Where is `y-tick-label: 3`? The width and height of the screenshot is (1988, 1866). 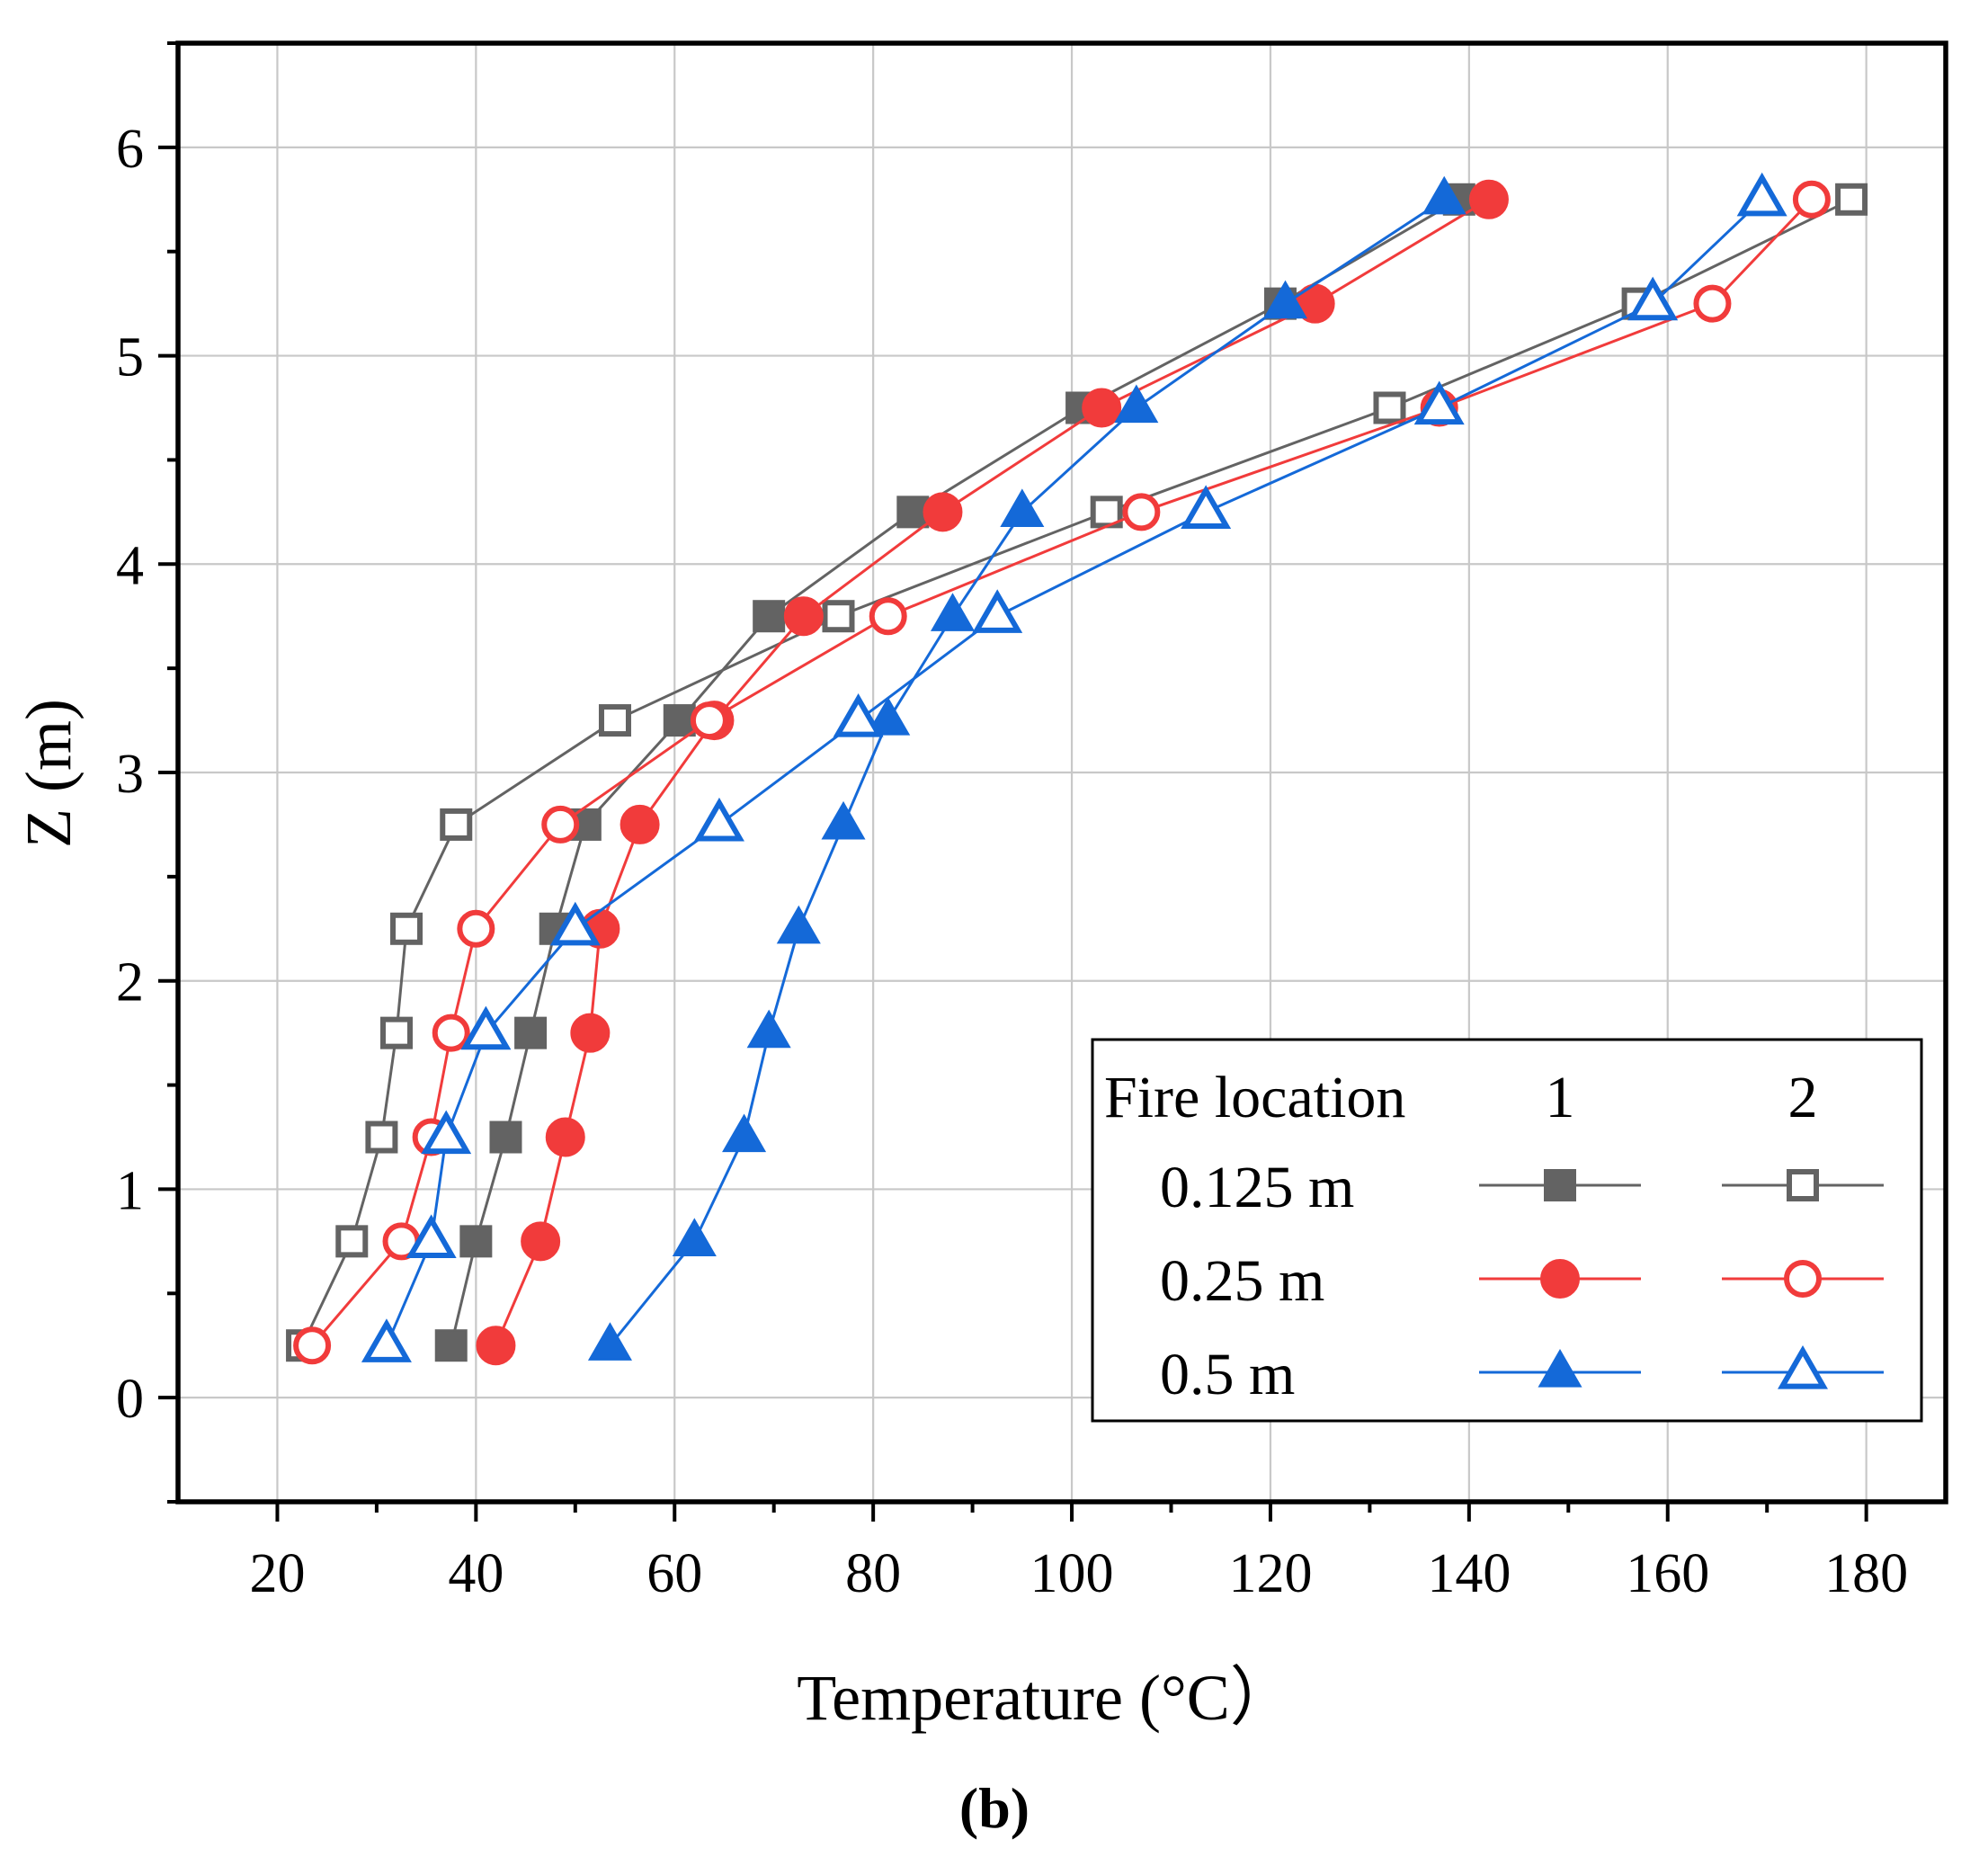
y-tick-label: 3 is located at coordinates (130, 774).